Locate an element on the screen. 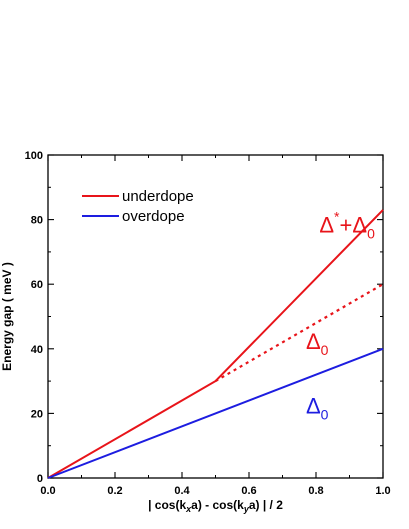 Image resolution: width=409 pixels, height=529 pixels. y-tick-label: 100 is located at coordinates (34, 156).